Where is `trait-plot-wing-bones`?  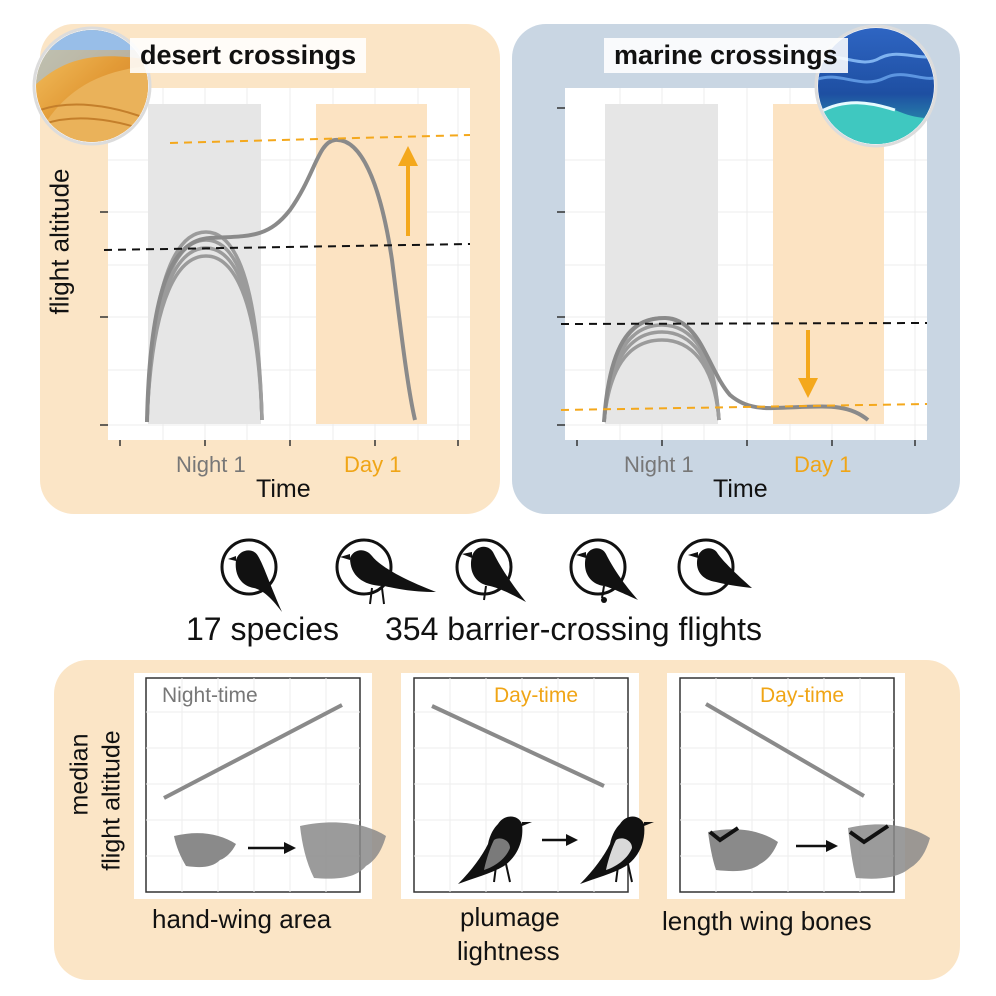 trait-plot-wing-bones is located at coordinates (798, 786).